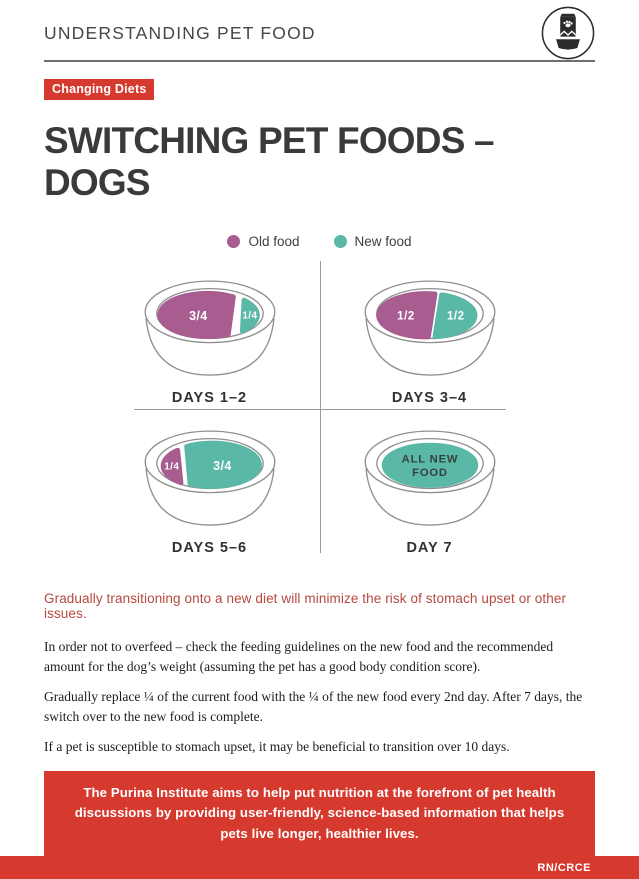 Image resolution: width=639 pixels, height=879 pixels. Describe the element at coordinates (180, 32) in the screenshot. I see `header-title: UNDERSTANDING PET FOOD` at that location.